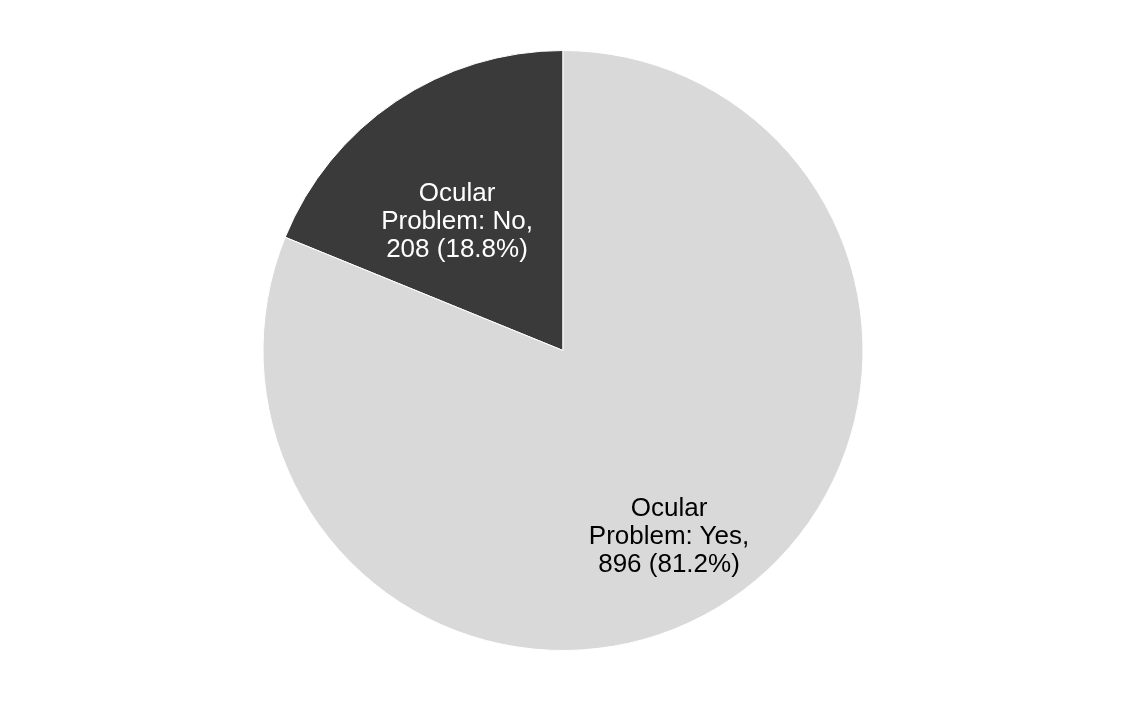 This screenshot has height=711, width=1136. I want to click on data-label: Ocular Problem: Yes, 896 (81.2%), so click(669, 535).